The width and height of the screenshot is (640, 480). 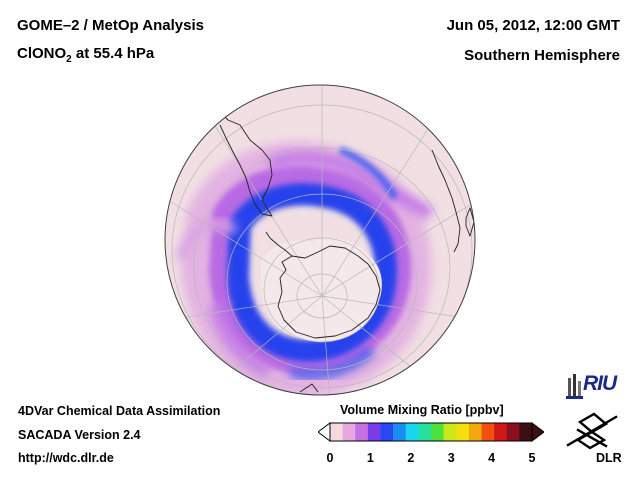 What do you see at coordinates (279, 244) in the screenshot?
I see `antarctic-peninsula` at bounding box center [279, 244].